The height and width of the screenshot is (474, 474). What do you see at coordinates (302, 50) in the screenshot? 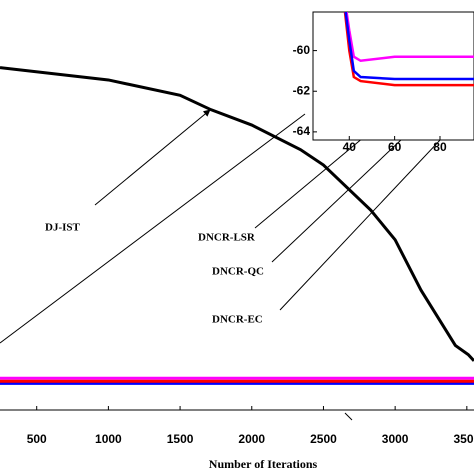
I see `y-tick-label: -60` at bounding box center [302, 50].